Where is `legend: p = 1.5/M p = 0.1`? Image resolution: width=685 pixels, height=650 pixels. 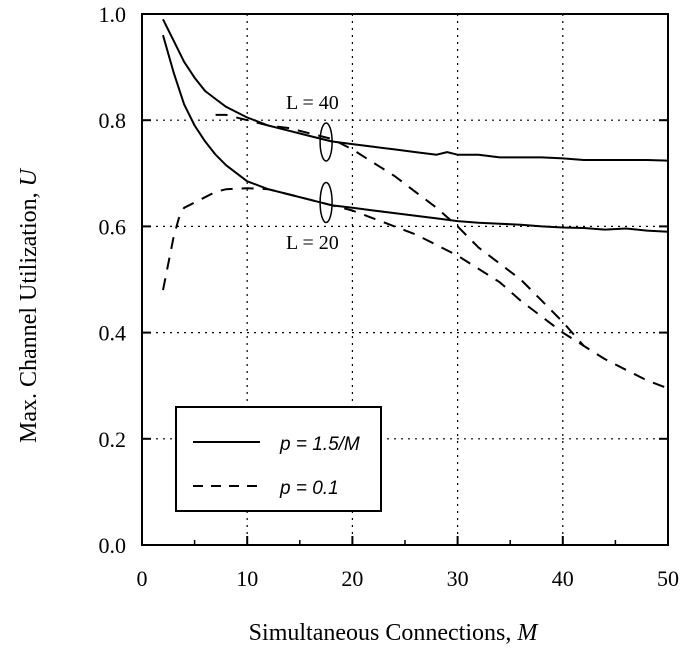
legend: p = 1.5/M p = 0.1 is located at coordinates (278, 459).